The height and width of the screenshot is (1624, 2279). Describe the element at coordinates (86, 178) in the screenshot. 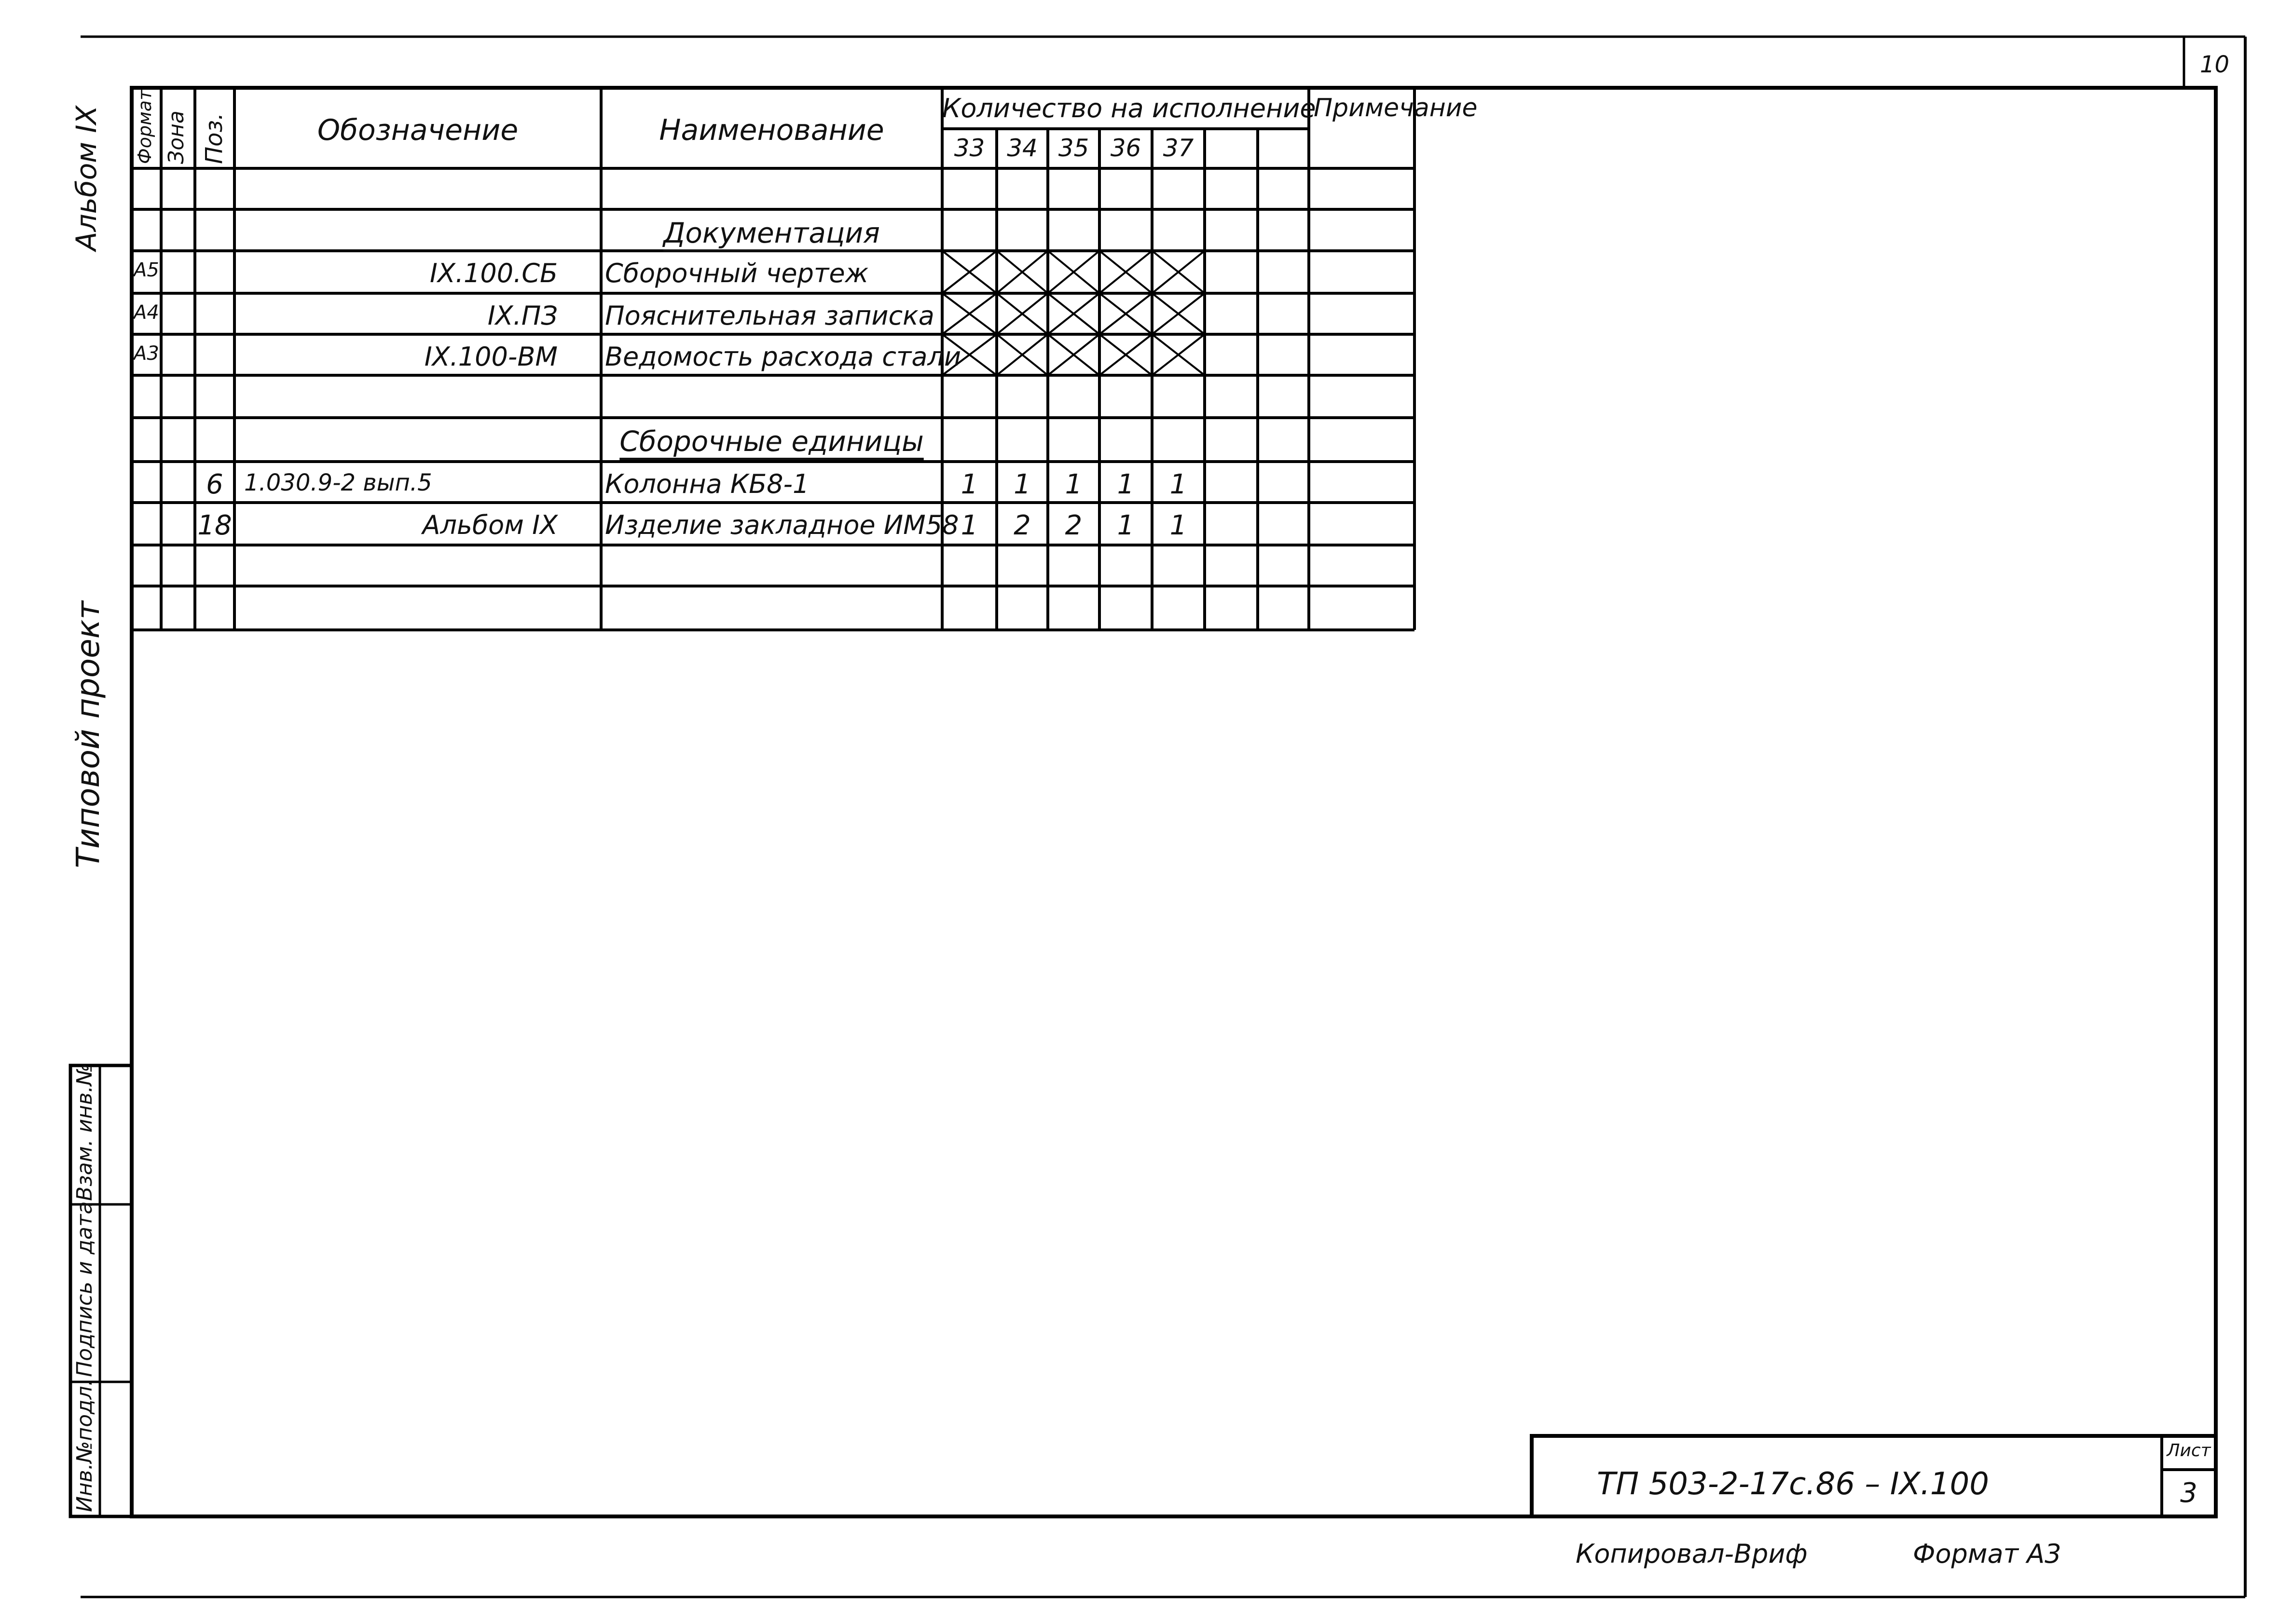

I see `album-side-label: Альбом IX` at that location.